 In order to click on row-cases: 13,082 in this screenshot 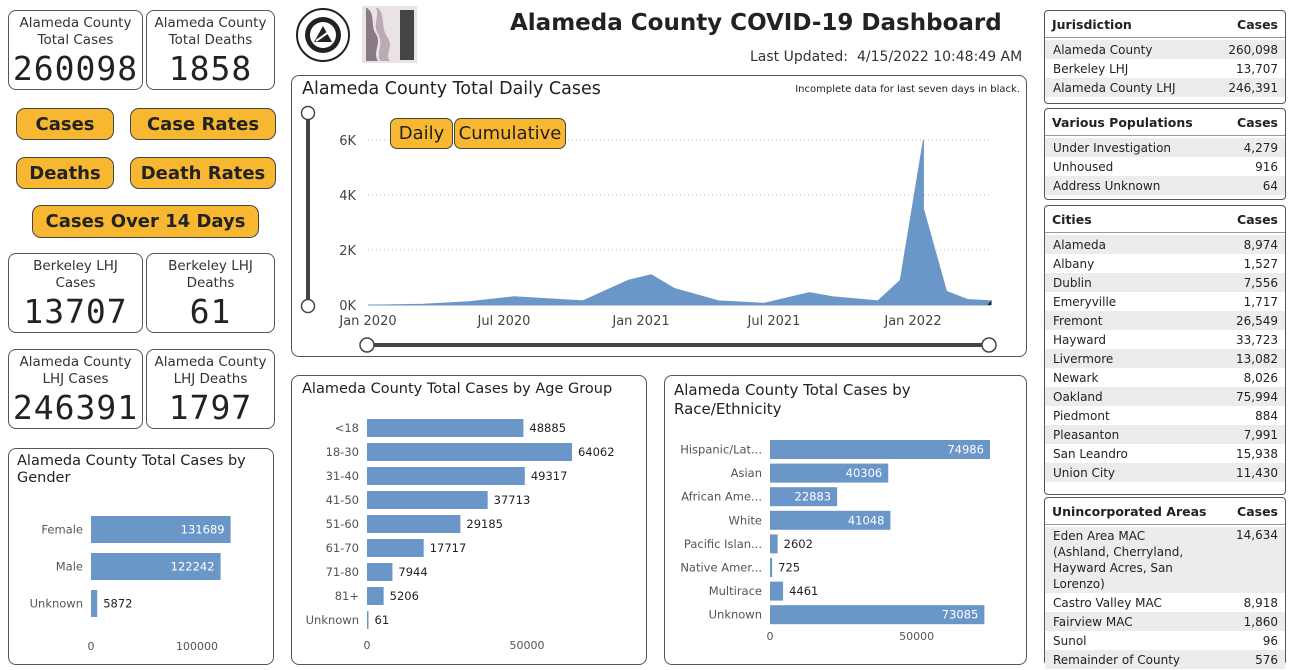, I will do `click(1257, 358)`.